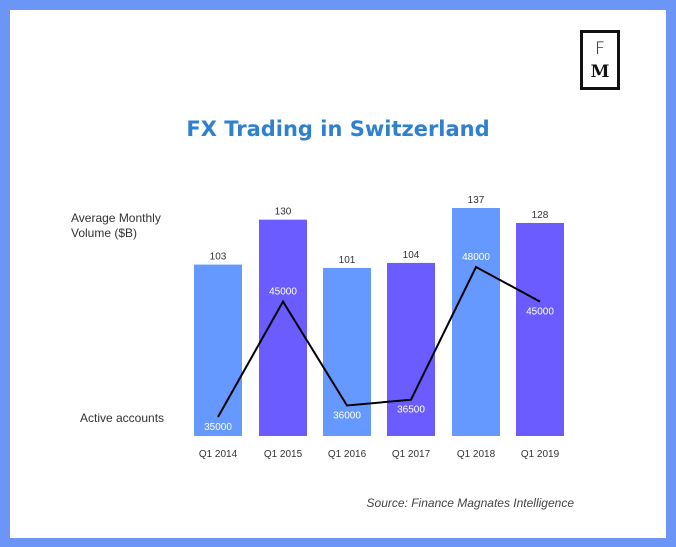  Describe the element at coordinates (540, 215) in the screenshot. I see `bar-value-label-6: 128` at that location.